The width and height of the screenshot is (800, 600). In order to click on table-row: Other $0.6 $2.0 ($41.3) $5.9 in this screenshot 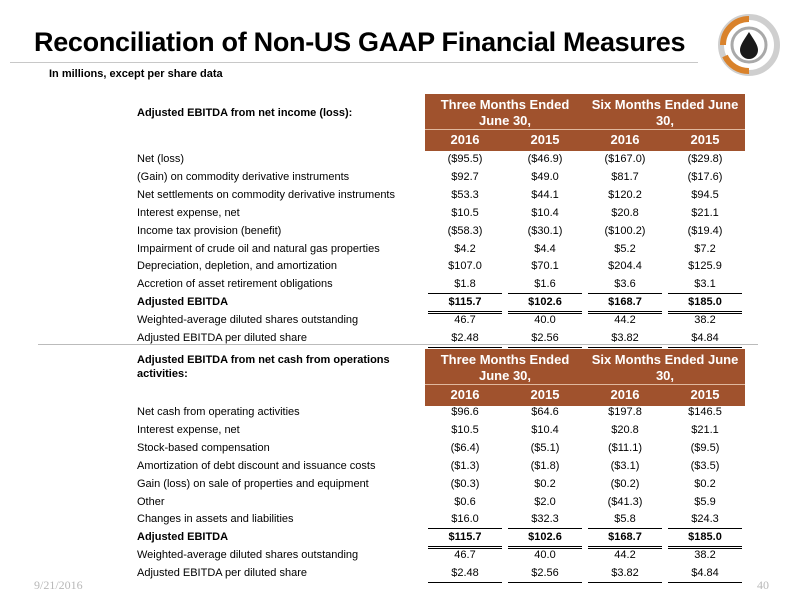, I will do `click(400, 503)`.